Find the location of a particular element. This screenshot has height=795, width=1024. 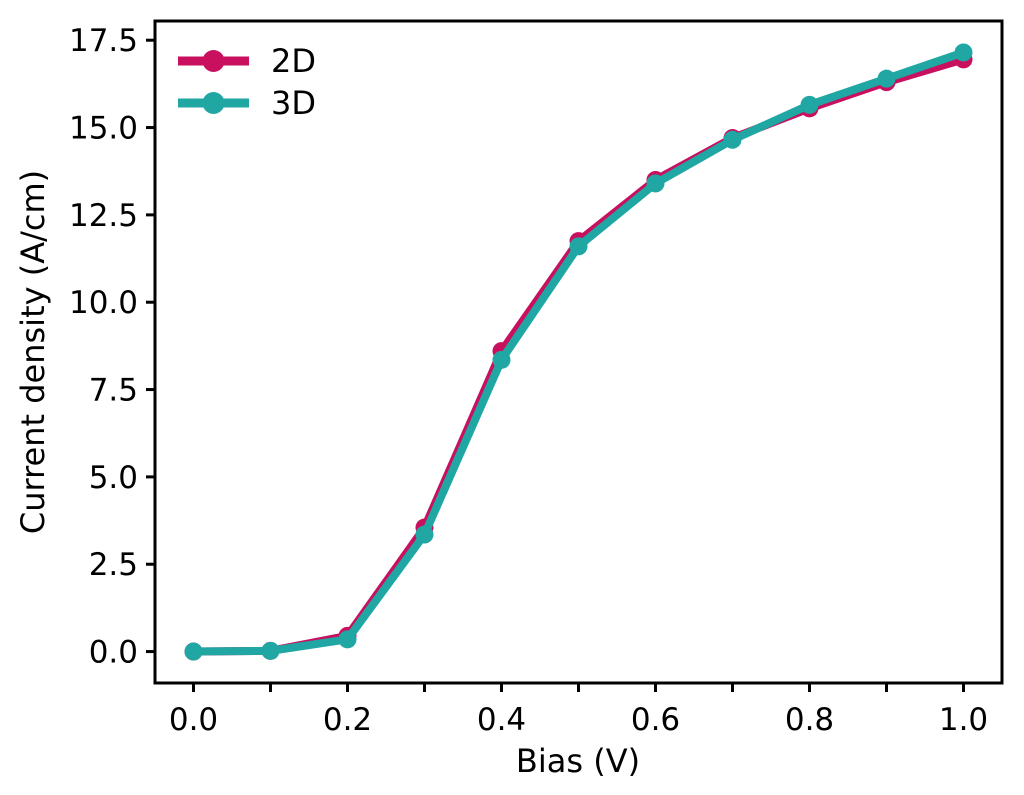

y-tick-label: 10.0 is located at coordinates (103, 303).